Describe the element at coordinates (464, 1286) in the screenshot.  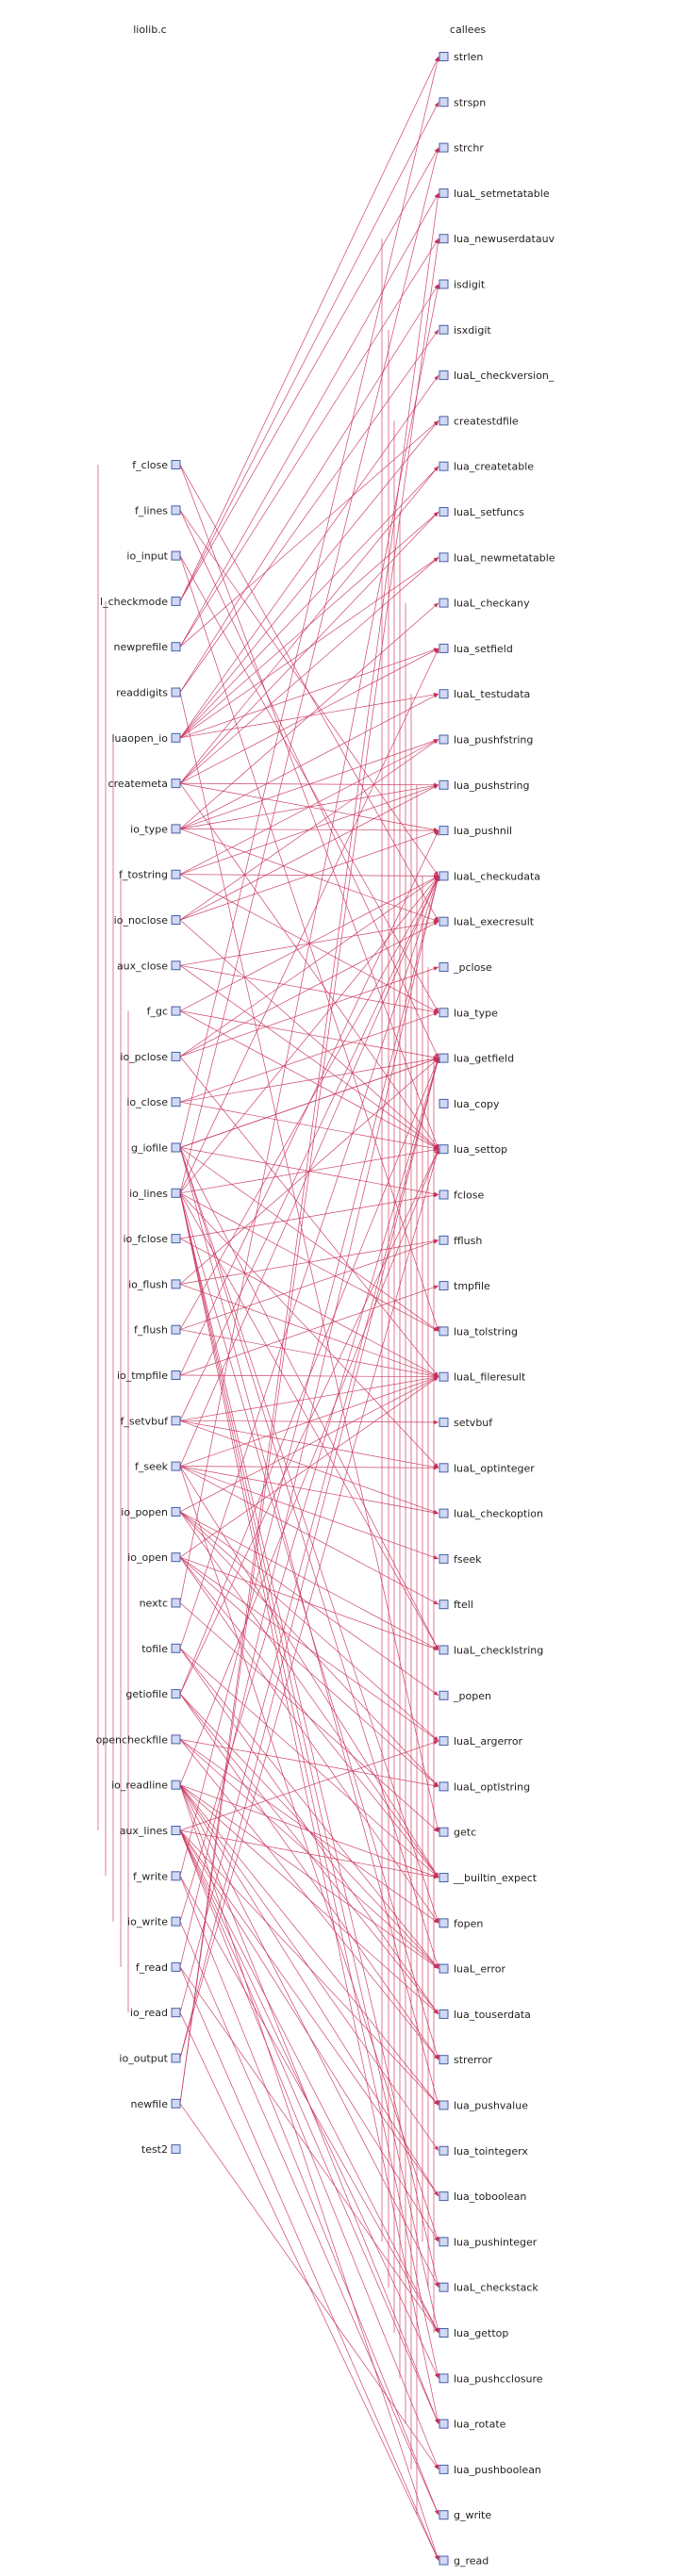
I see `callee-node-tmpfile: tmpfile` at that location.